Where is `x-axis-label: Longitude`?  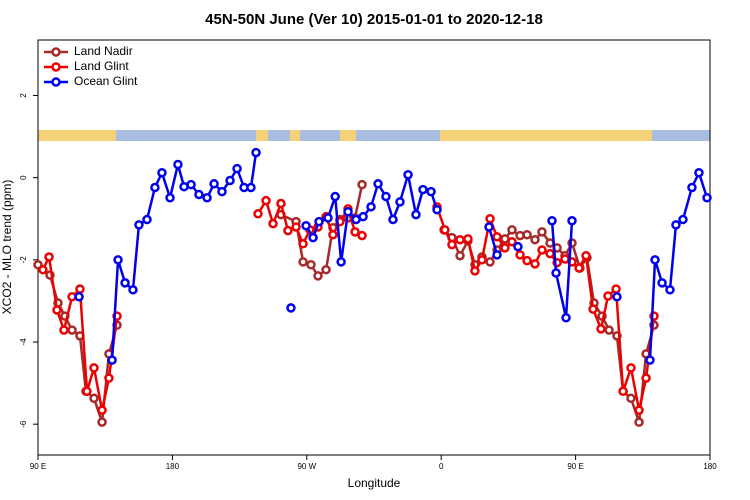 x-axis-label: Longitude is located at coordinates (374, 483).